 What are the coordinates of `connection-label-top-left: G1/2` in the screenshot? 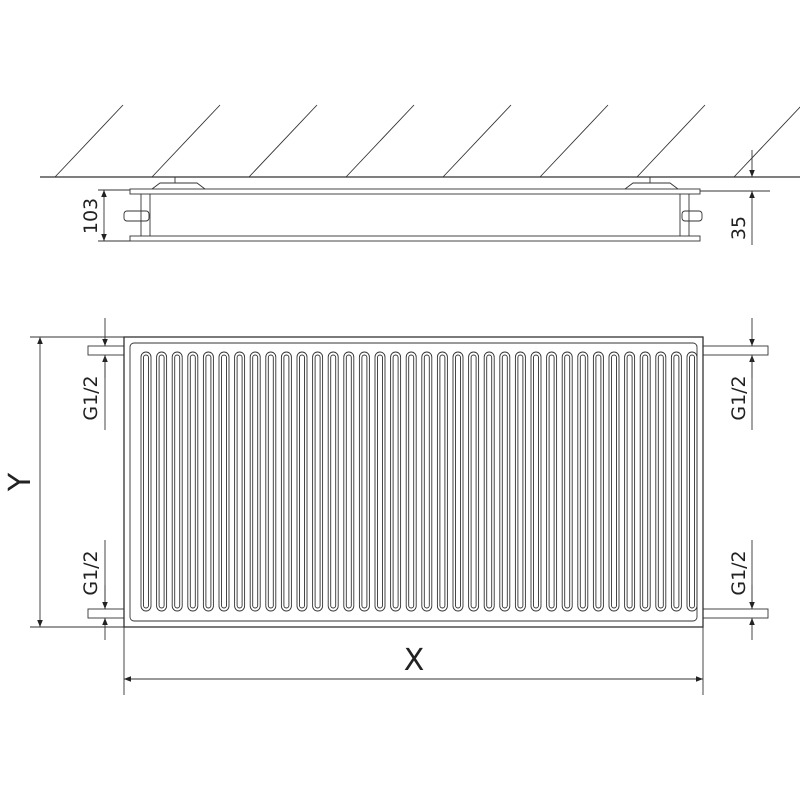 It's located at (91, 397).